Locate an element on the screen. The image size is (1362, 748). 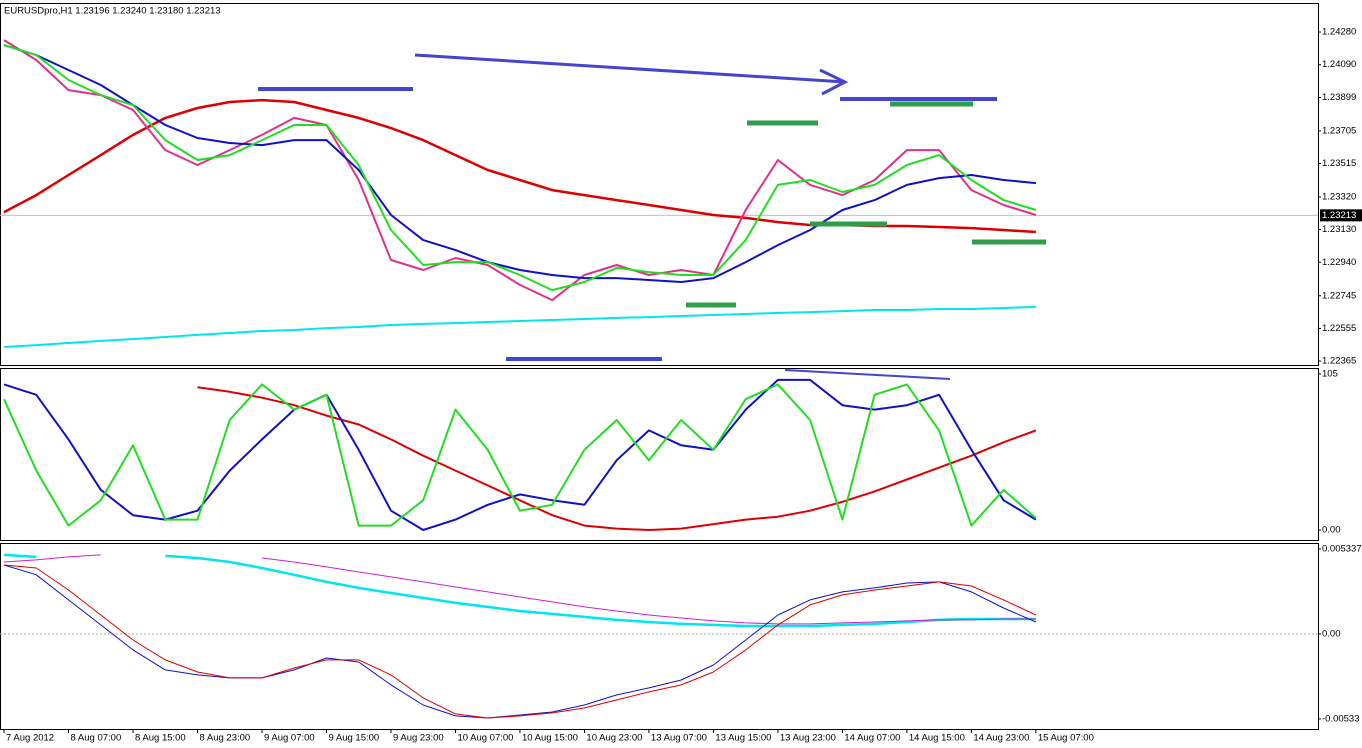
x-tick-label: 14 Aug 23:00 is located at coordinates (1001, 738).